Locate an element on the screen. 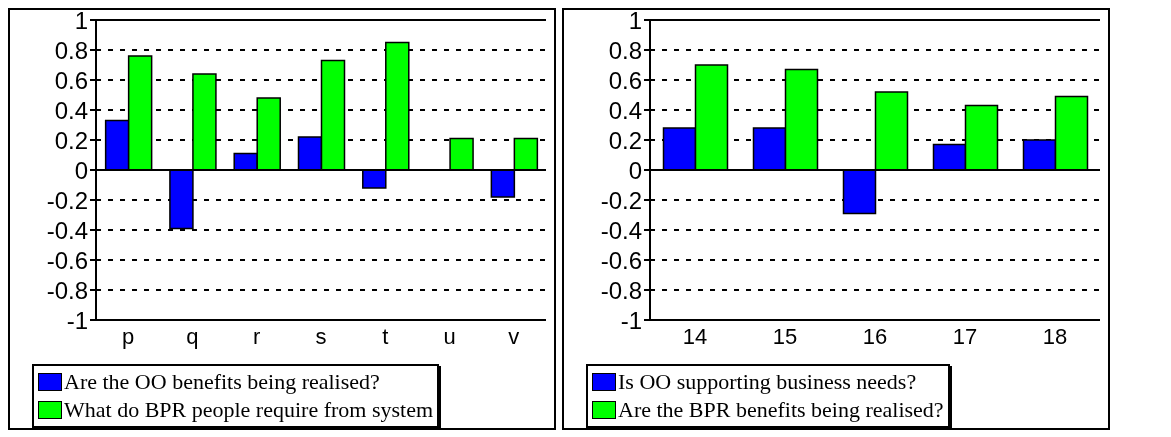 Image resolution: width=1171 pixels, height=437 pixels. x-tick-label: 15 is located at coordinates (785, 336).